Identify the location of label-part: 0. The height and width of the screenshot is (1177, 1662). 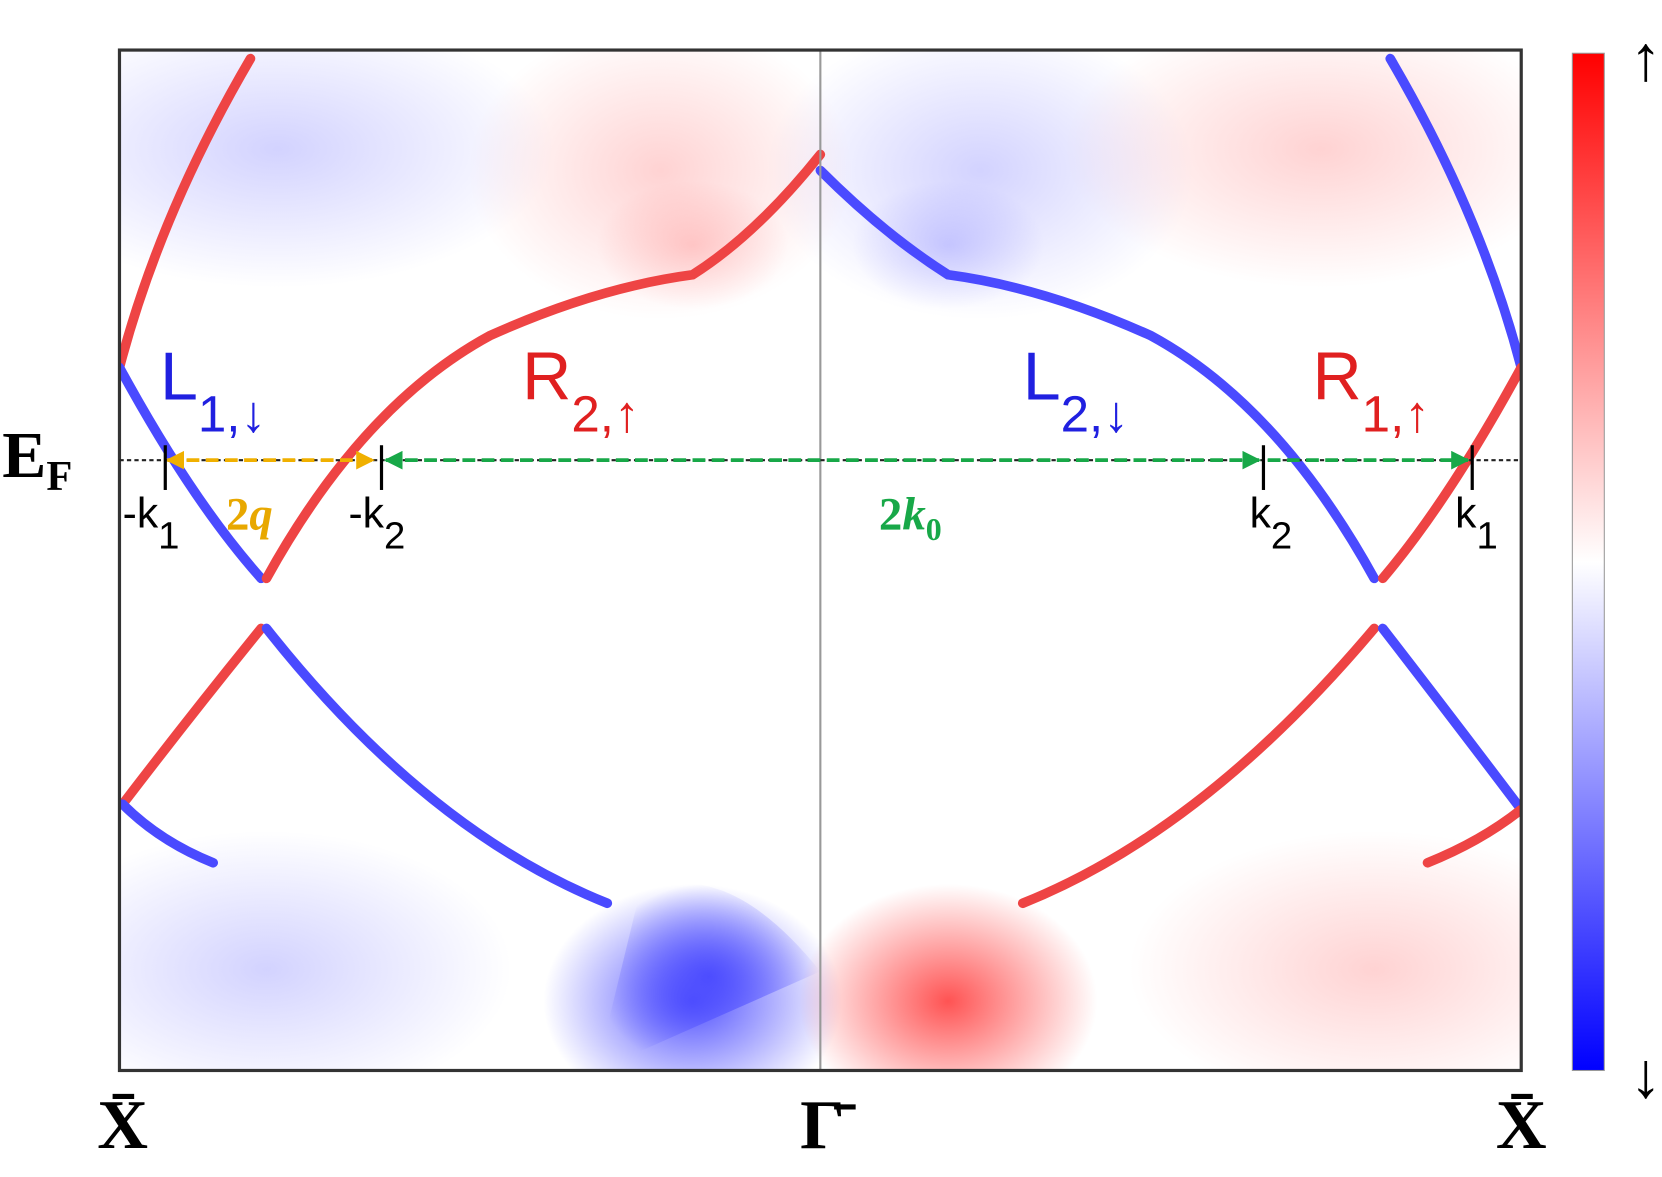
(934, 529).